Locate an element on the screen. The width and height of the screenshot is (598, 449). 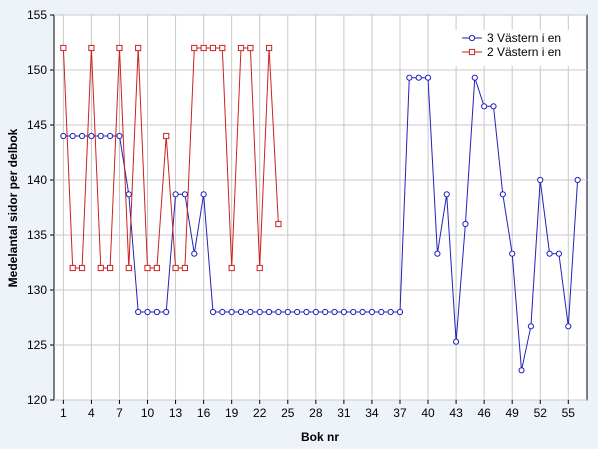
x-tick-label: 13 is located at coordinates (176, 413).